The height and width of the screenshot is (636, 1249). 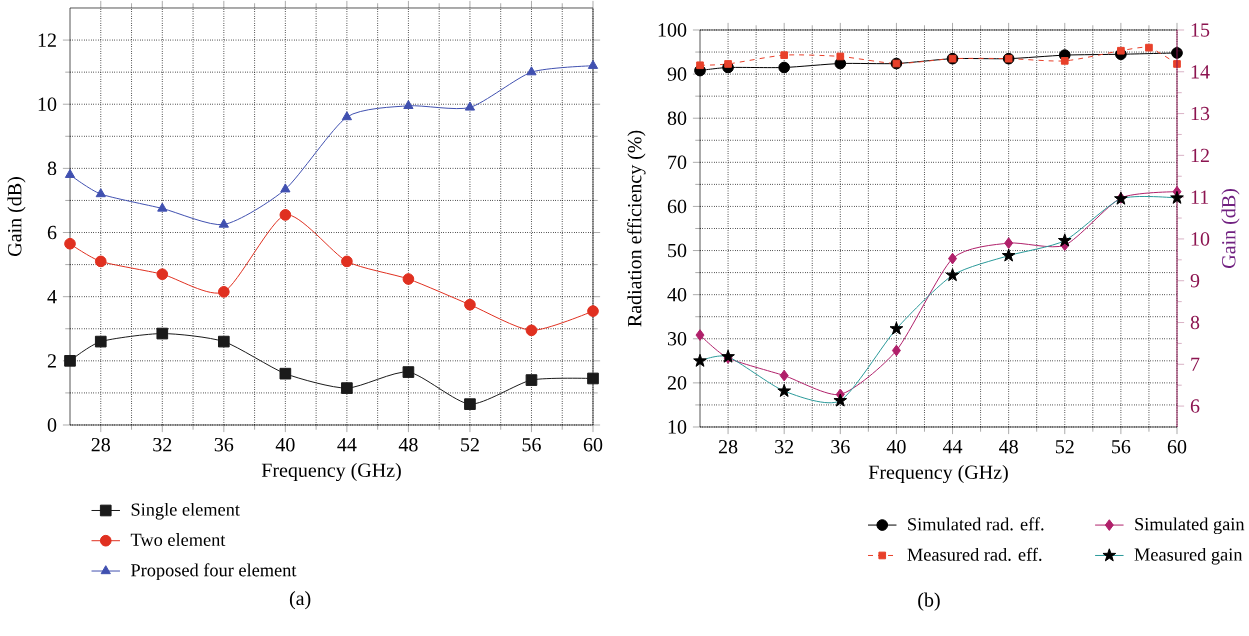 What do you see at coordinates (636, 228) in the screenshot?
I see `y-axis-title: Radiation efficiency (%)` at bounding box center [636, 228].